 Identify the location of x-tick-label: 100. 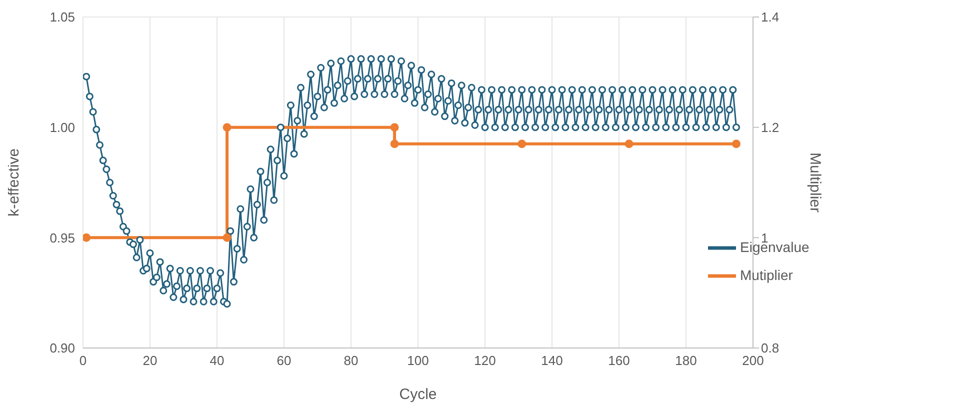
(418, 360).